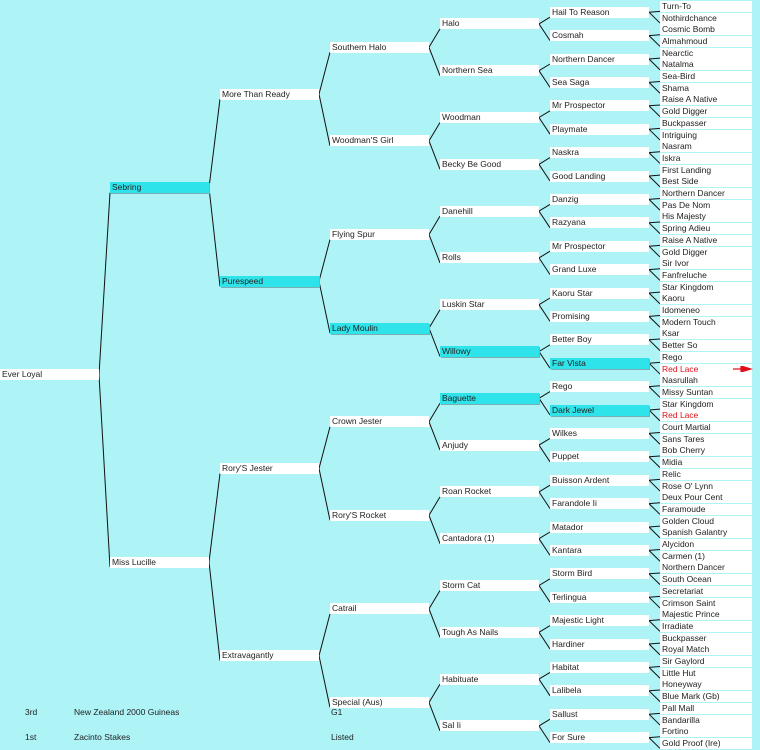 This screenshot has width=760, height=750. I want to click on ancestor-gen6: Nearctic, so click(706, 53).